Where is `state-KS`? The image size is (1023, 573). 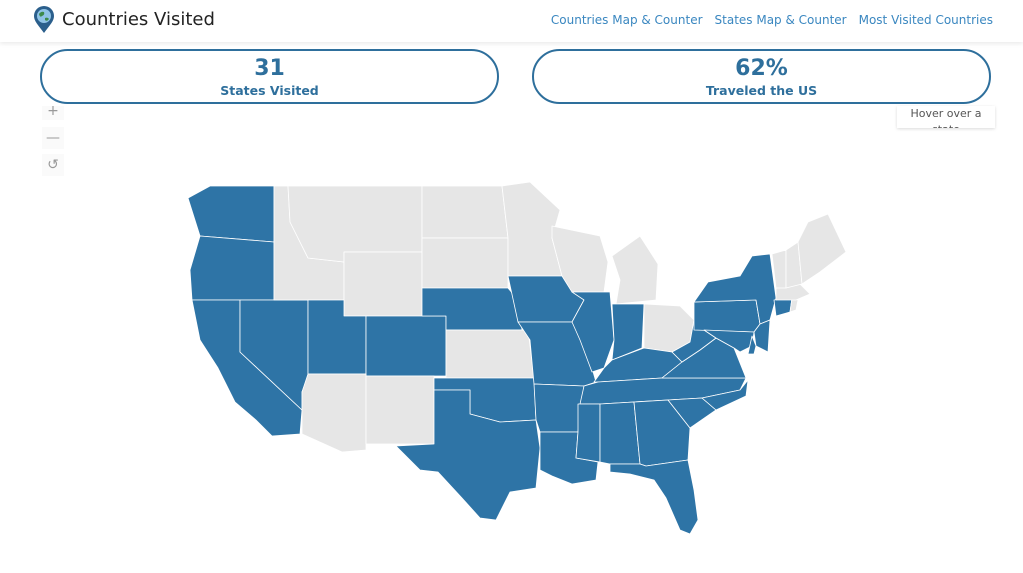 state-KS is located at coordinates (490, 354).